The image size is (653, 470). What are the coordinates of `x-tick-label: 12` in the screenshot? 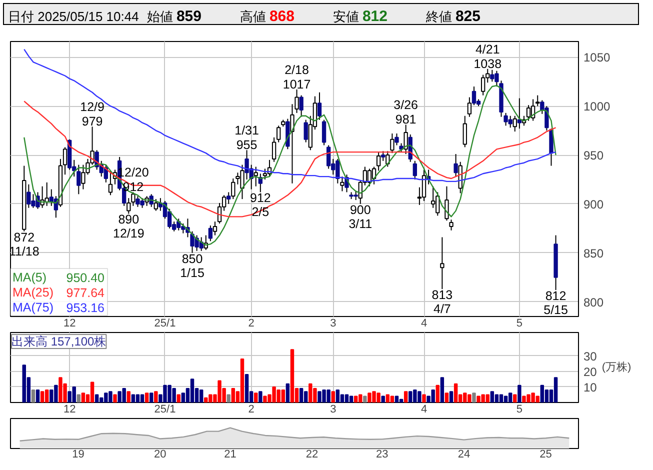 It's located at (69, 410).